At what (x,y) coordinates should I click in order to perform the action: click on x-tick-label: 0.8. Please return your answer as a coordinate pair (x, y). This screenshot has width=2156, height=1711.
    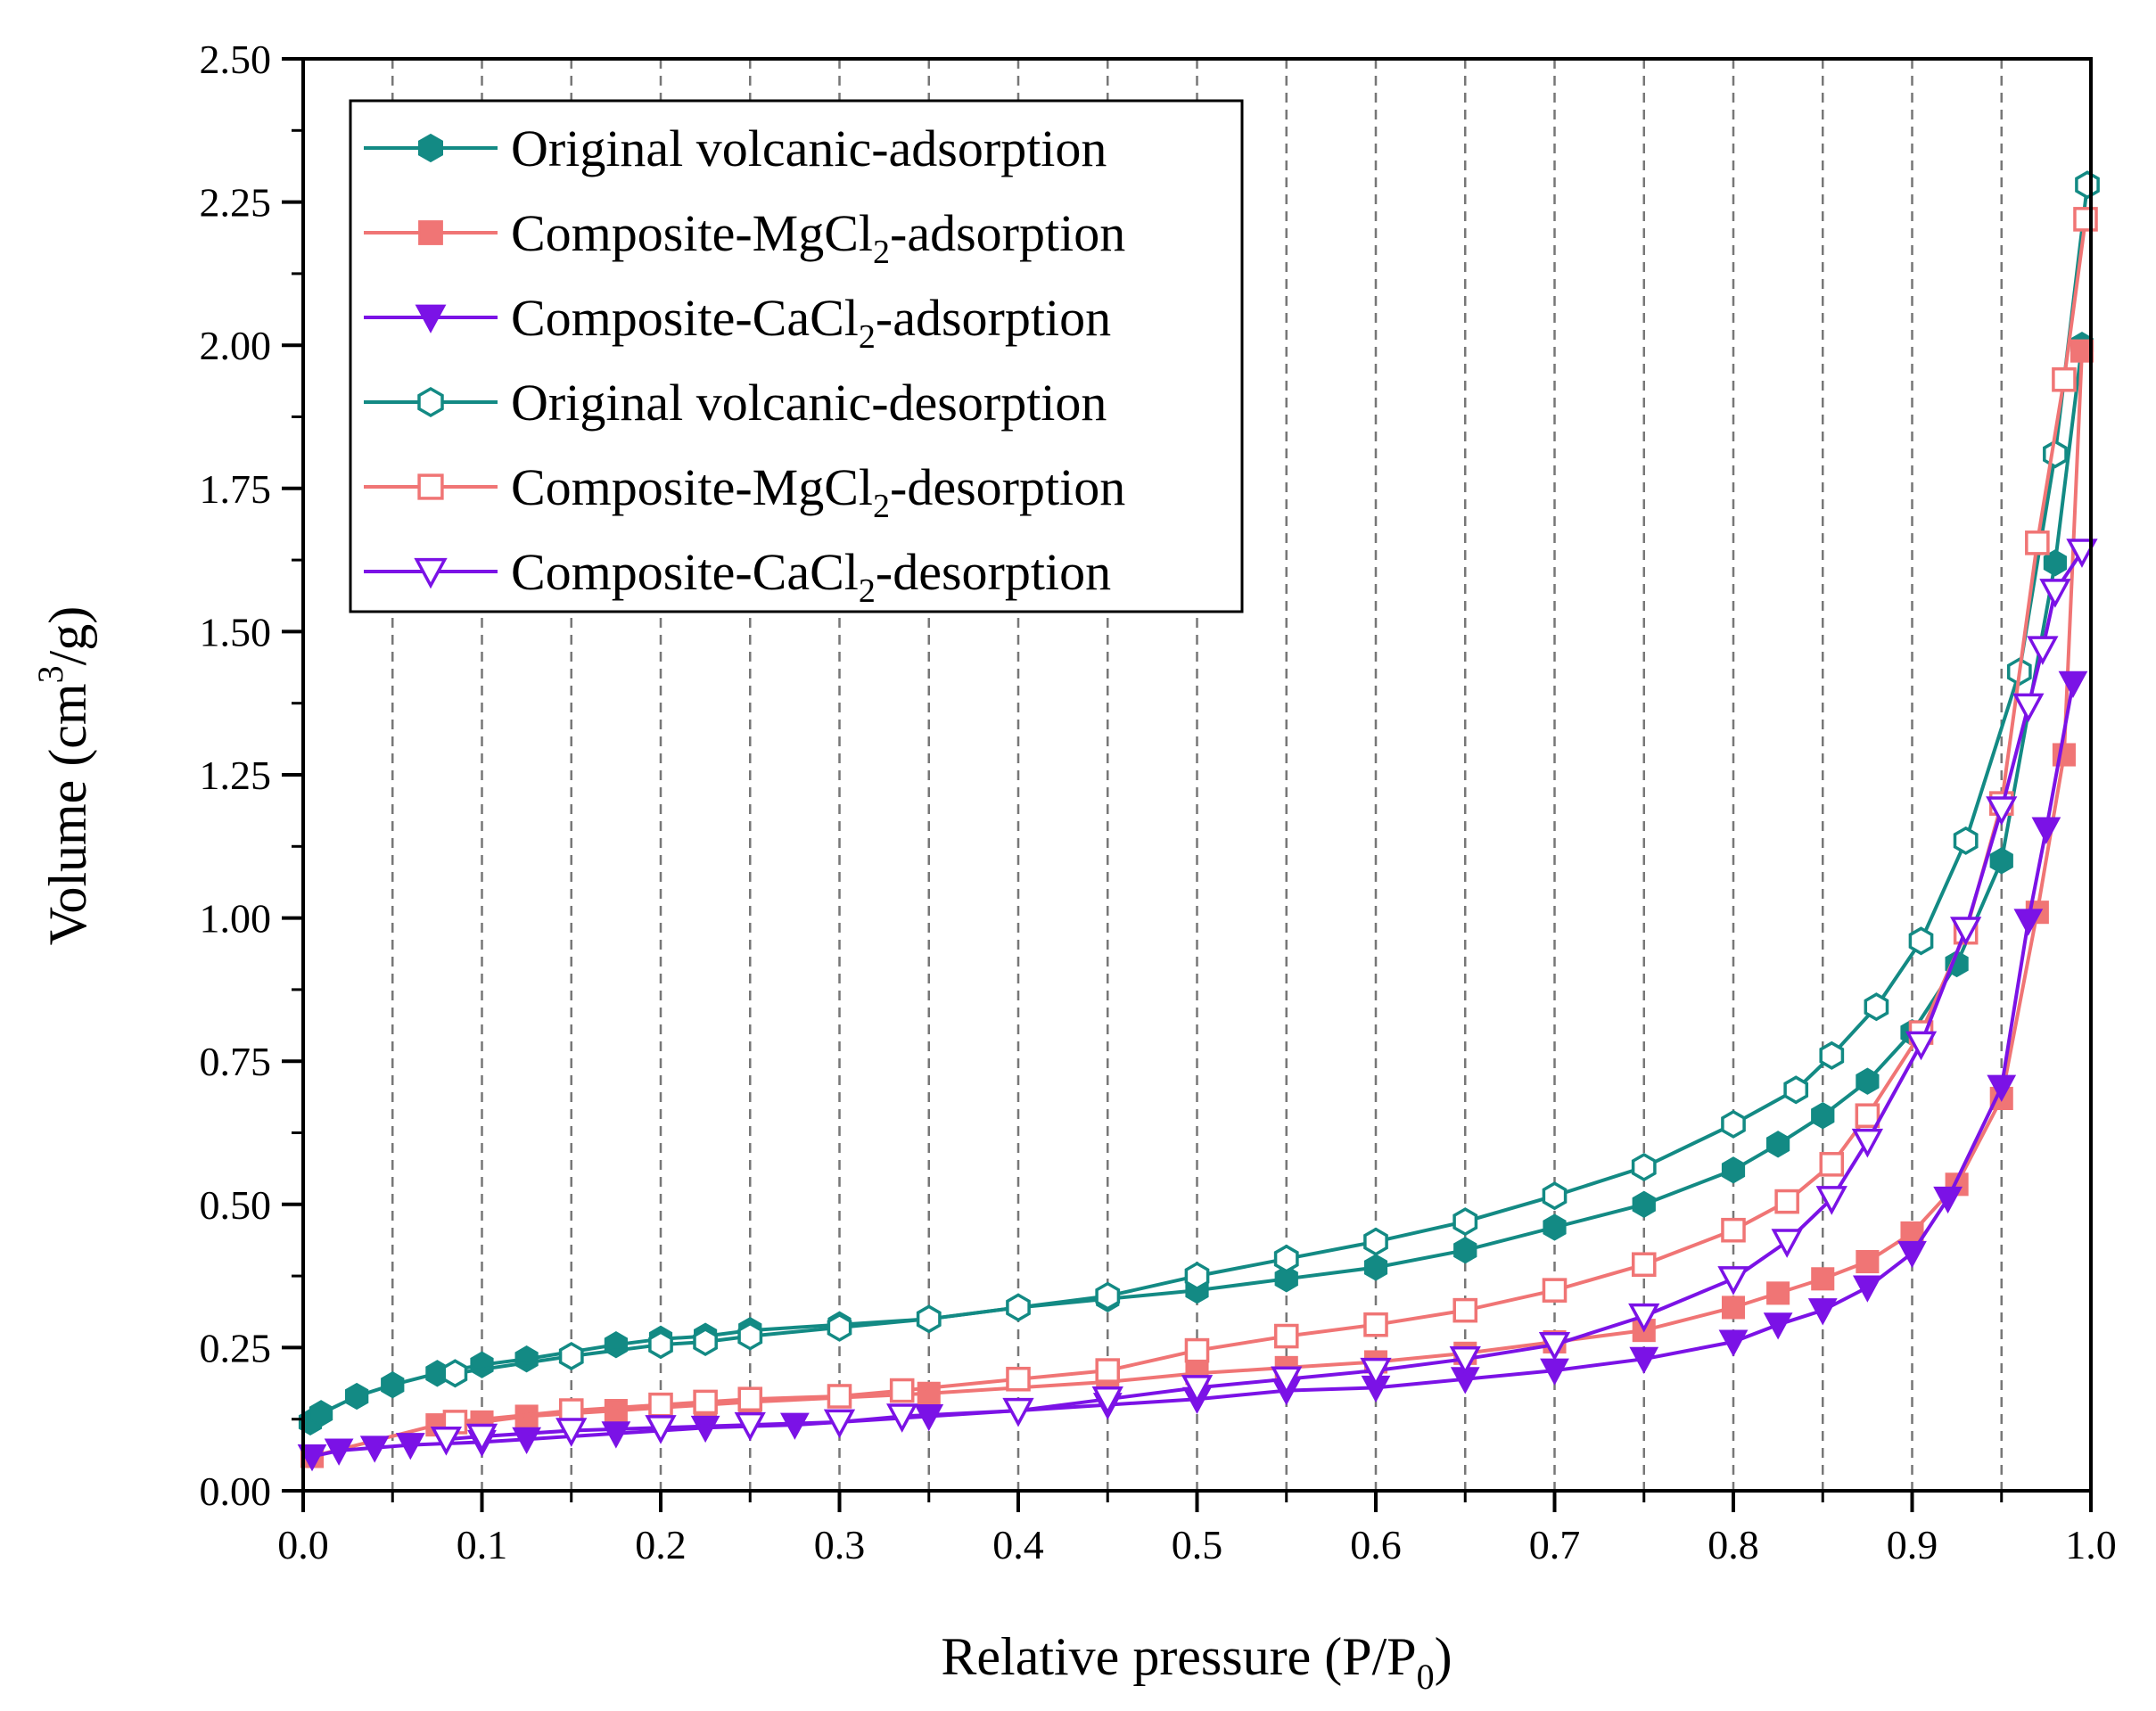
    Looking at the image, I should click on (1734, 1544).